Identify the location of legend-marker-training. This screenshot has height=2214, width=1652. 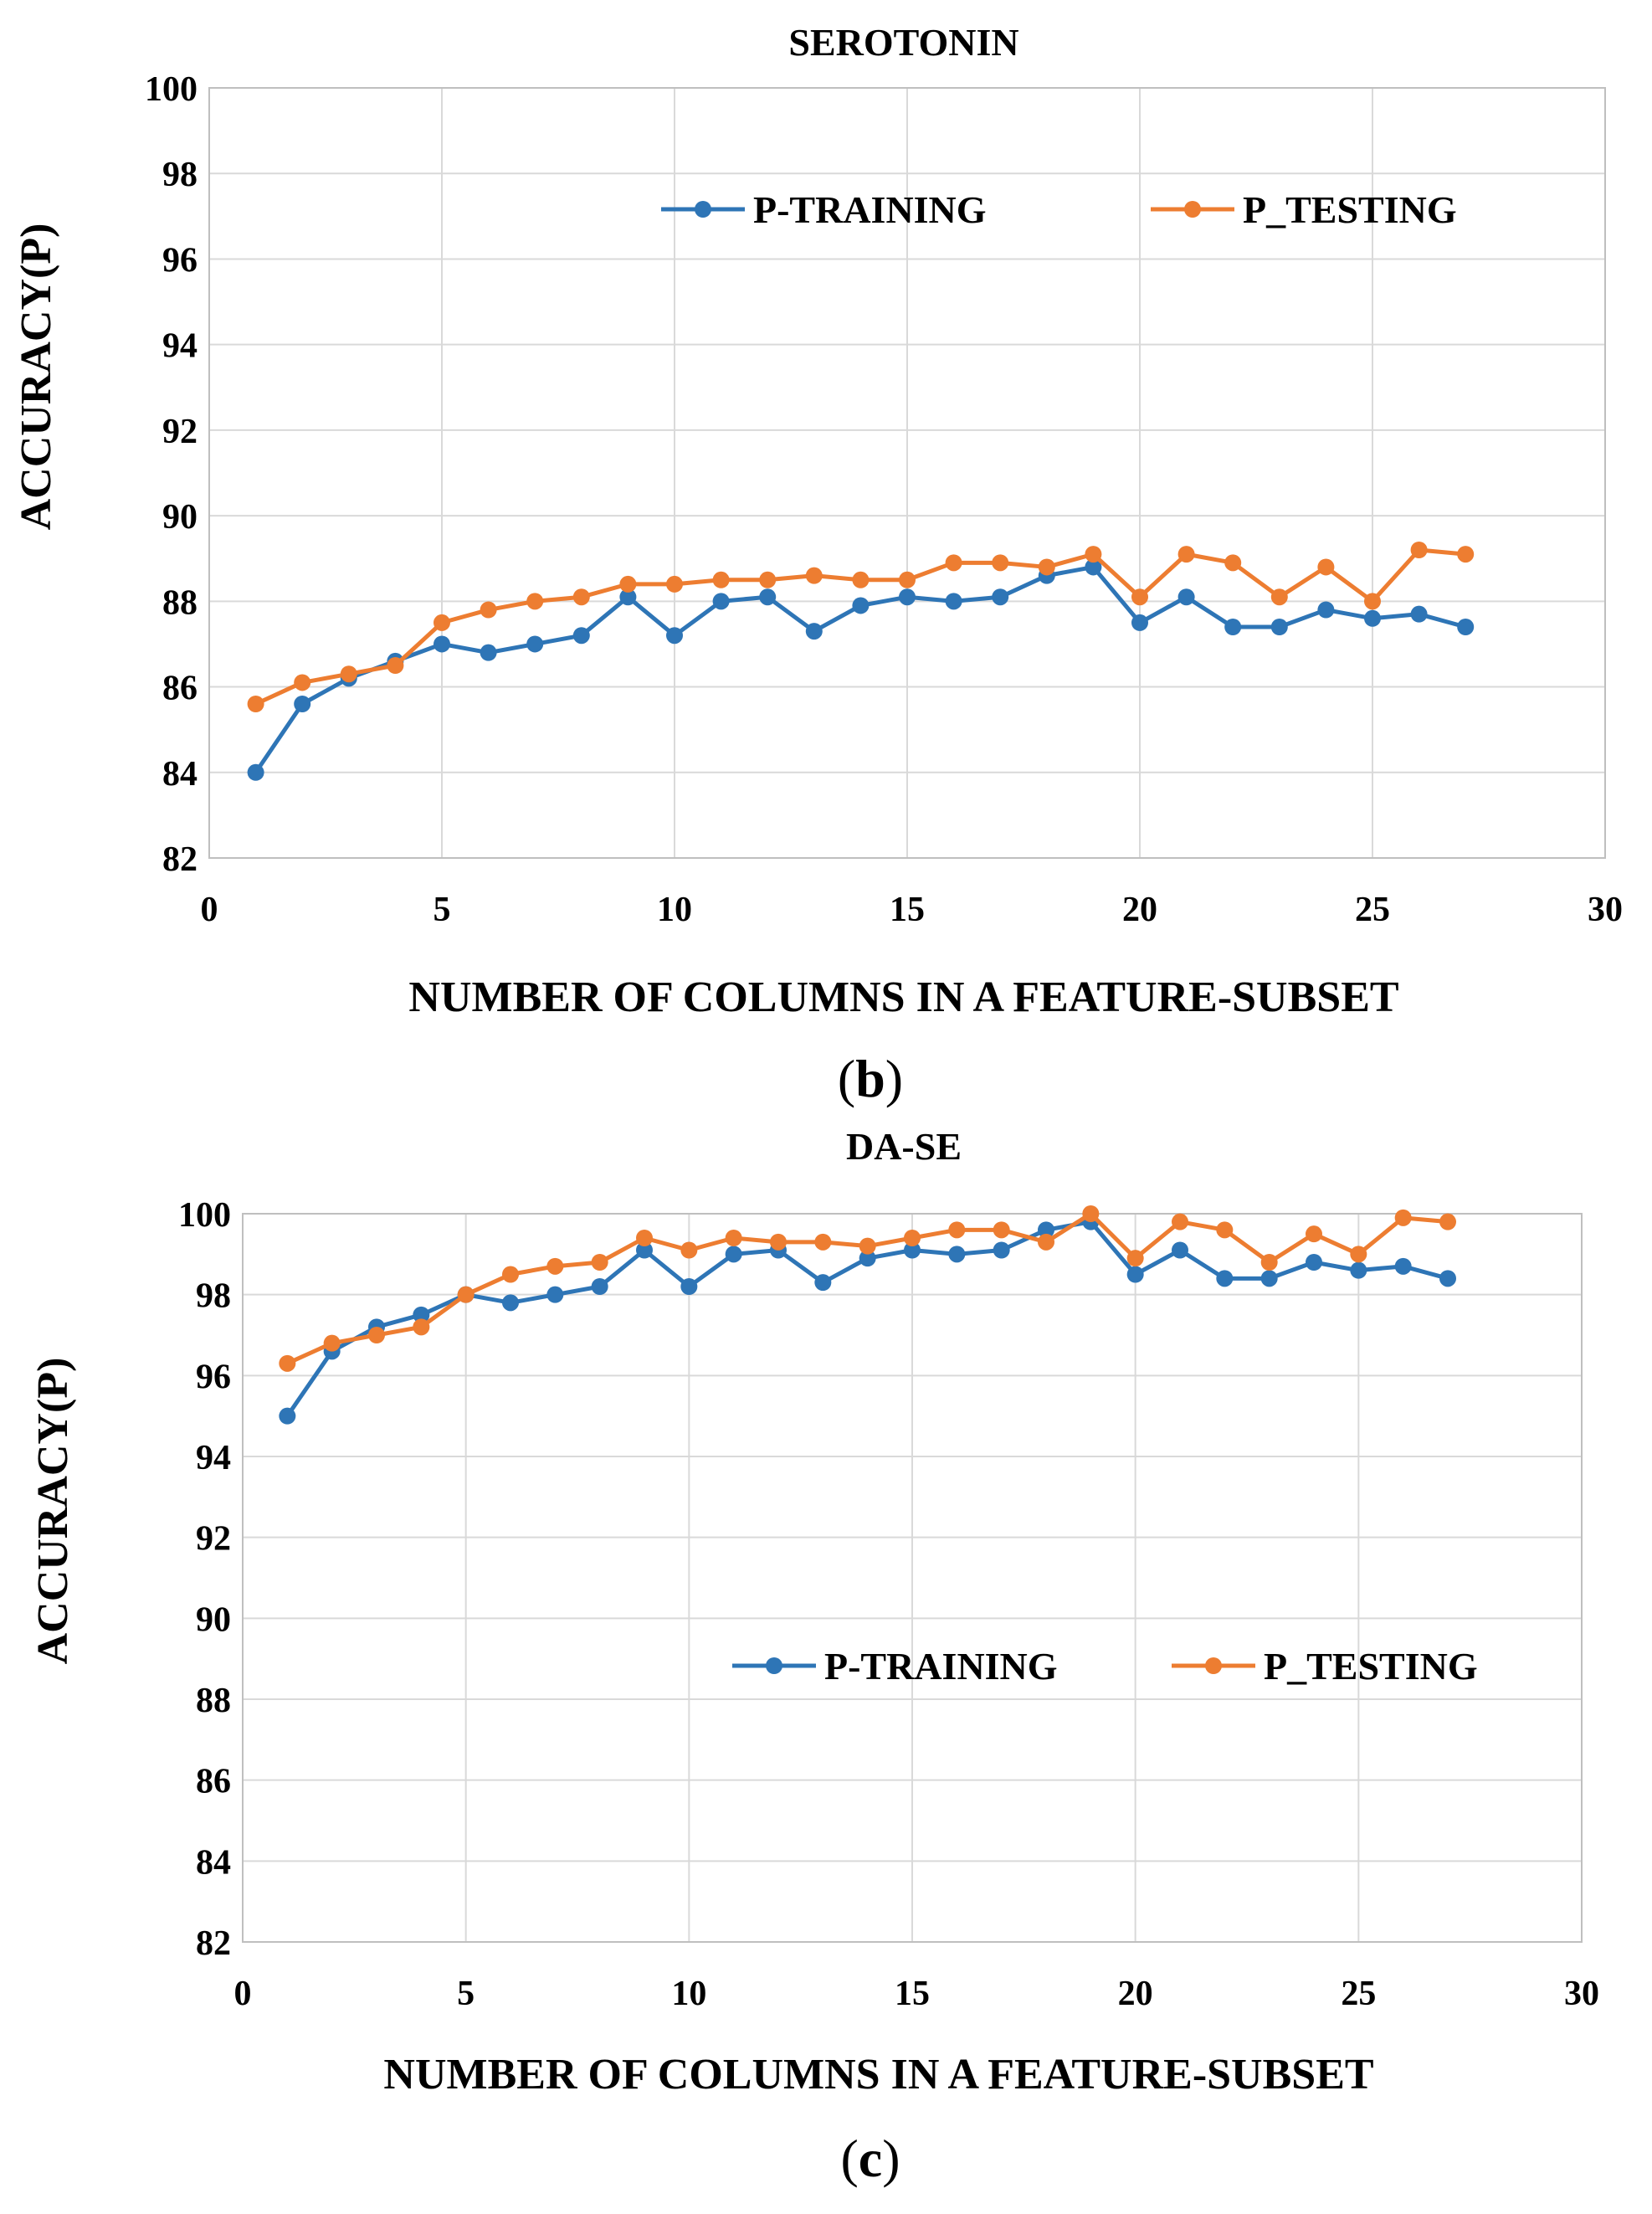
(774, 1666).